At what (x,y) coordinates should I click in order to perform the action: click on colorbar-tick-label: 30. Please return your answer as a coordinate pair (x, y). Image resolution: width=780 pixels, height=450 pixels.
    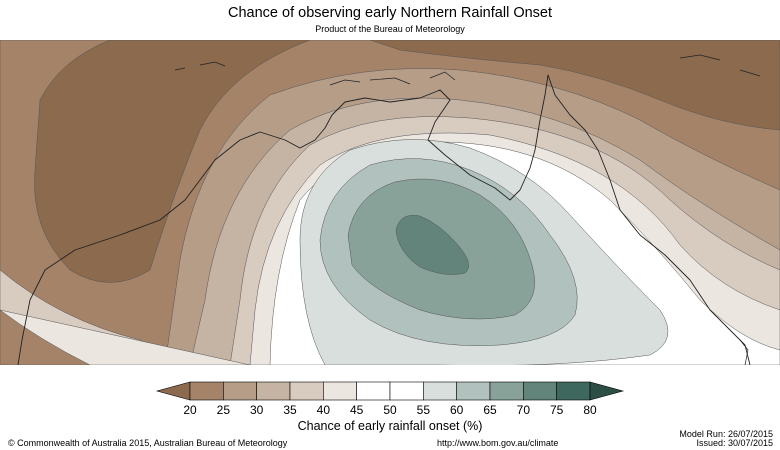
    Looking at the image, I should click on (257, 410).